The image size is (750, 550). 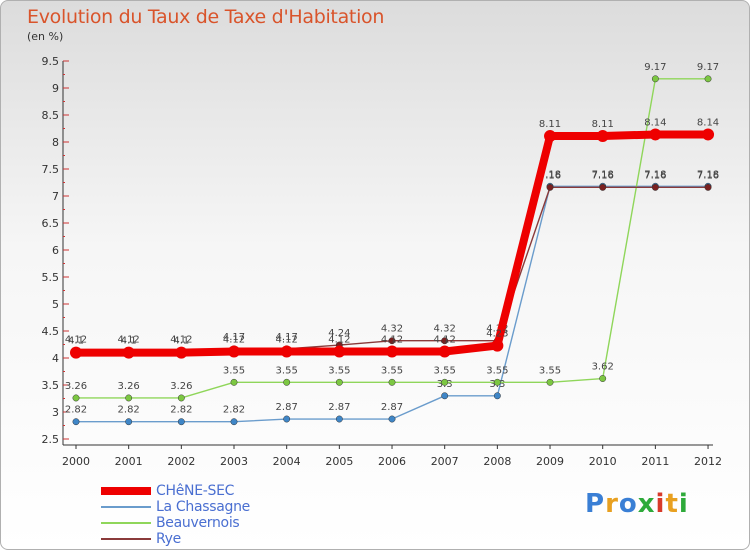 What do you see at coordinates (211, 507) in the screenshot?
I see `legend-item-la-chassagne: La Chassagne` at bounding box center [211, 507].